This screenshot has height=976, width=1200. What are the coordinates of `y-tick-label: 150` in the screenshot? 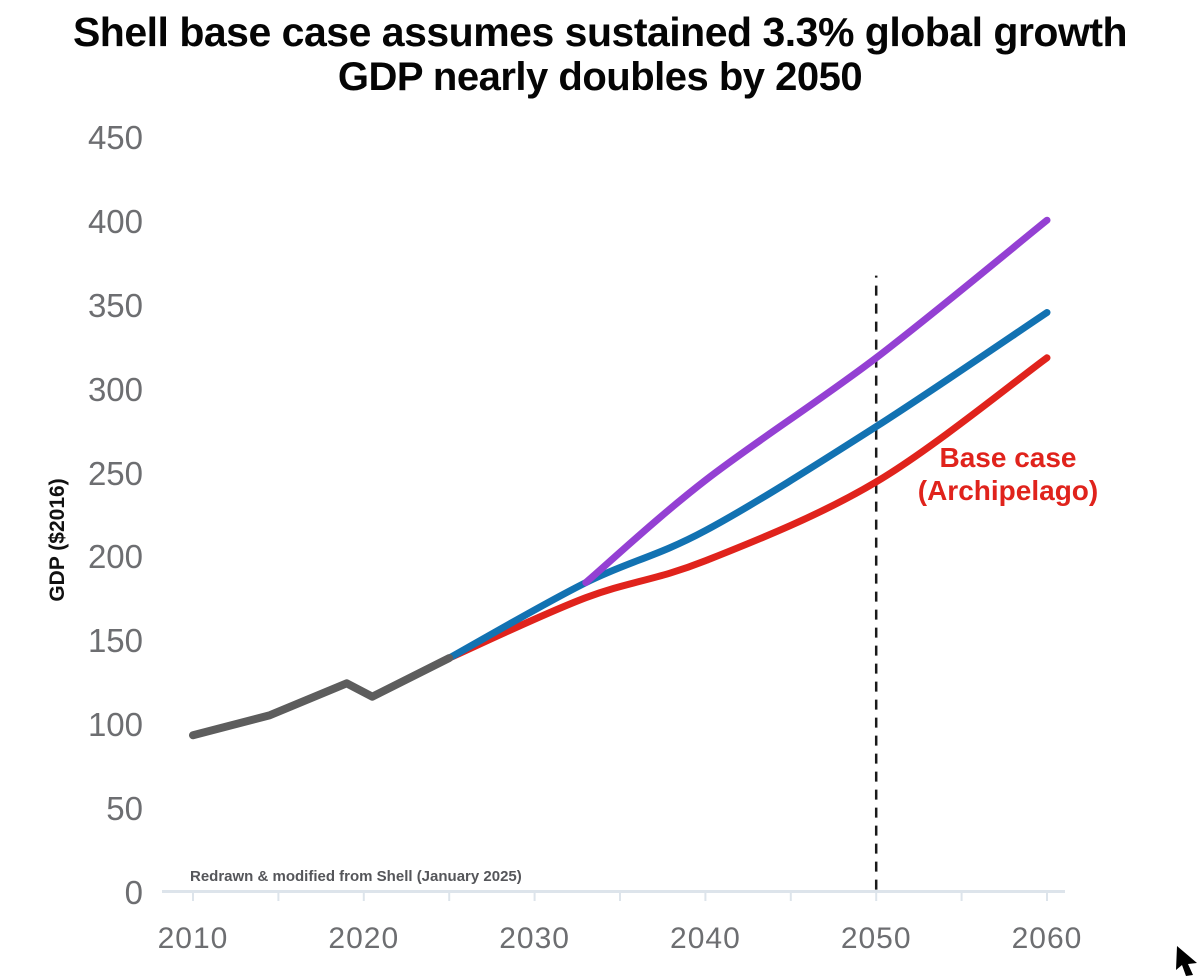 It's located at (115, 641).